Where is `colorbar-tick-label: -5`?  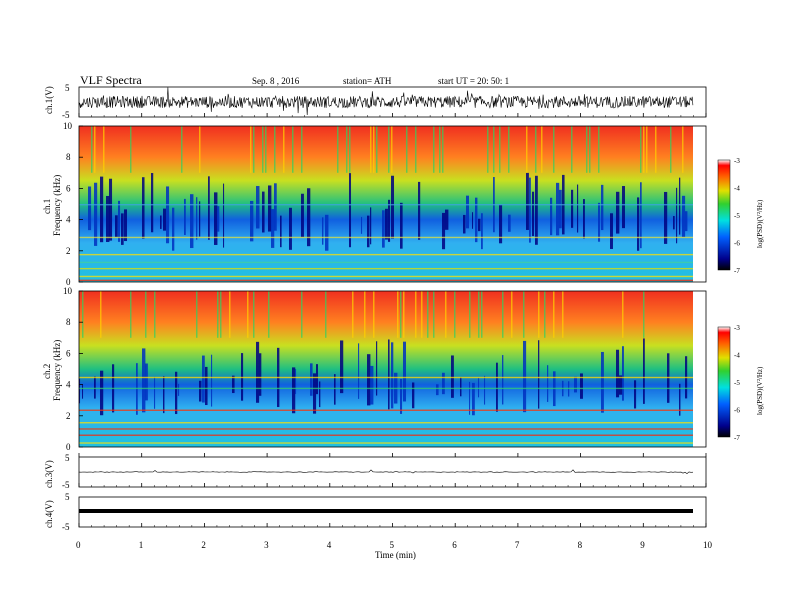
colorbar-tick-label: -5 is located at coordinates (737, 216).